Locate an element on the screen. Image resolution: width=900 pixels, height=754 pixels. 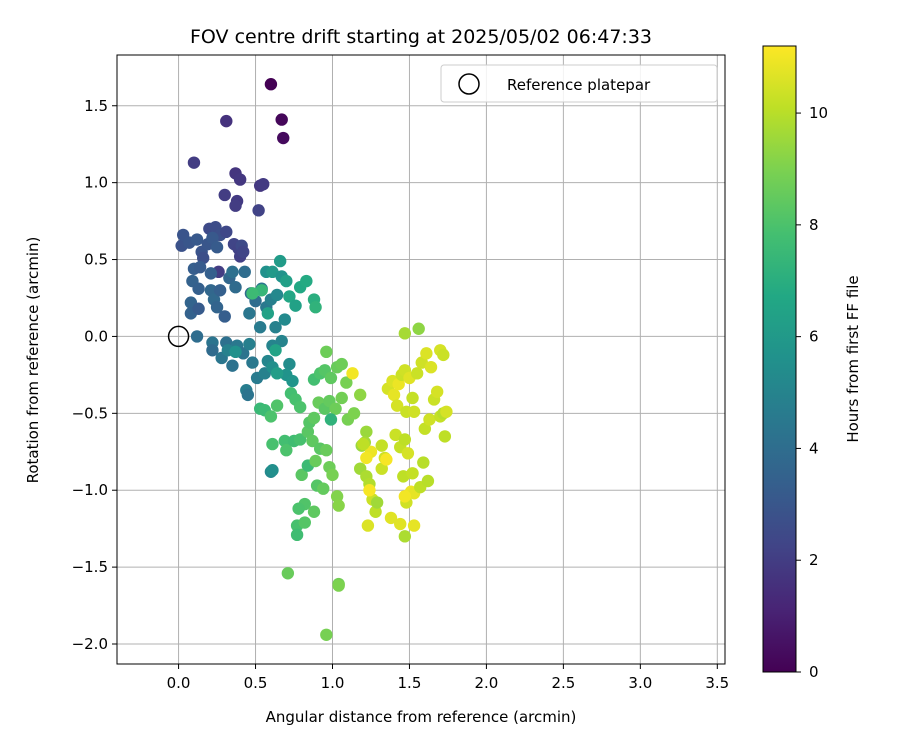
legend-box is located at coordinates (579, 83).